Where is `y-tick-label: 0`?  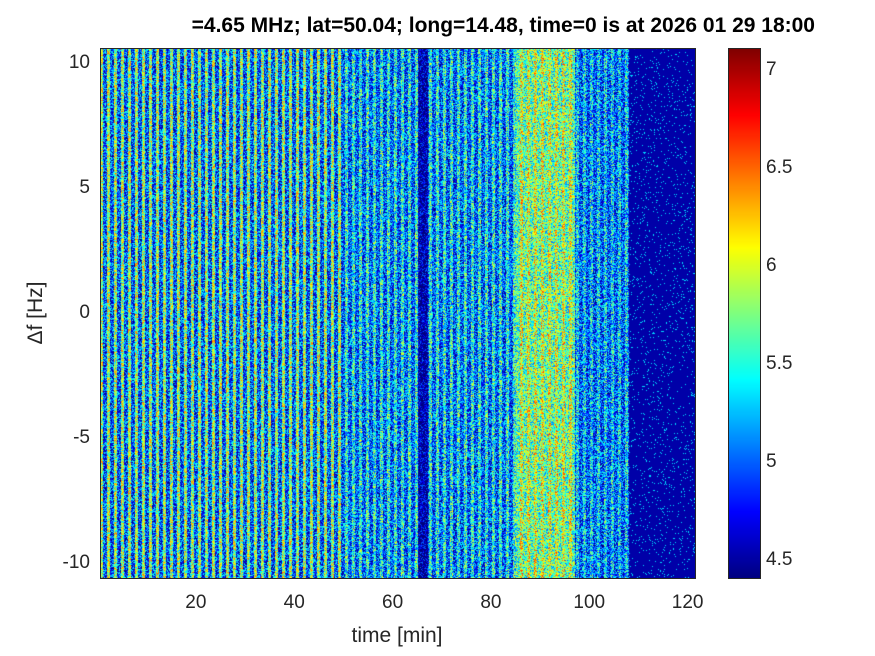 y-tick-label: 0 is located at coordinates (84, 312).